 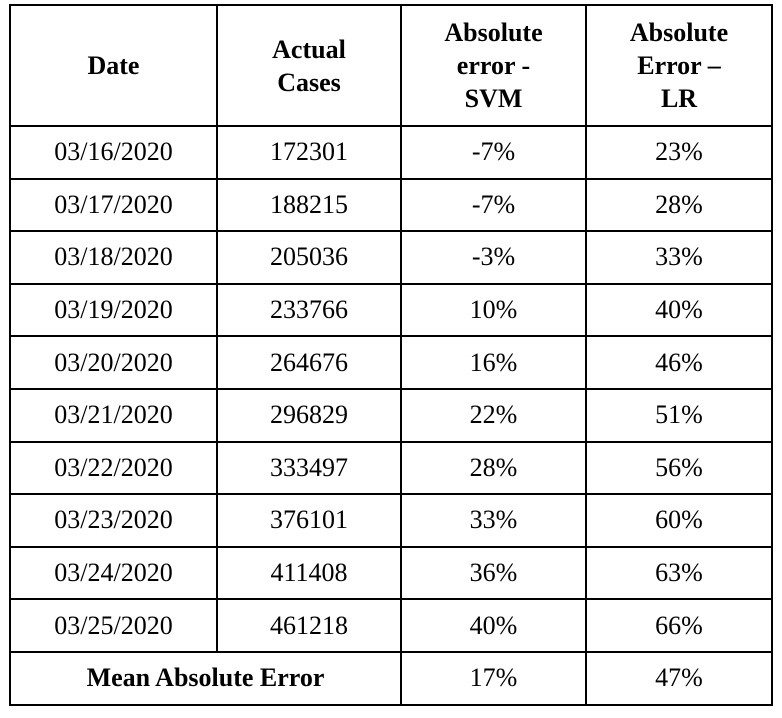 What do you see at coordinates (309, 65) in the screenshot?
I see `header-actual-cases: Actual Cases` at bounding box center [309, 65].